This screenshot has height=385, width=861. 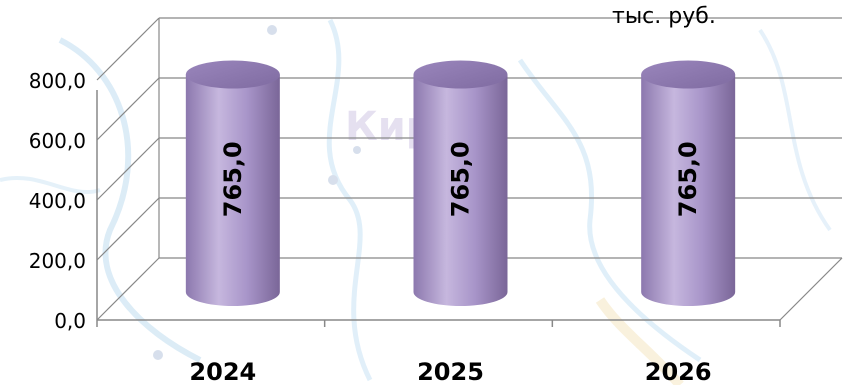 I want to click on bar-2026: 765,0, so click(x=688, y=183).